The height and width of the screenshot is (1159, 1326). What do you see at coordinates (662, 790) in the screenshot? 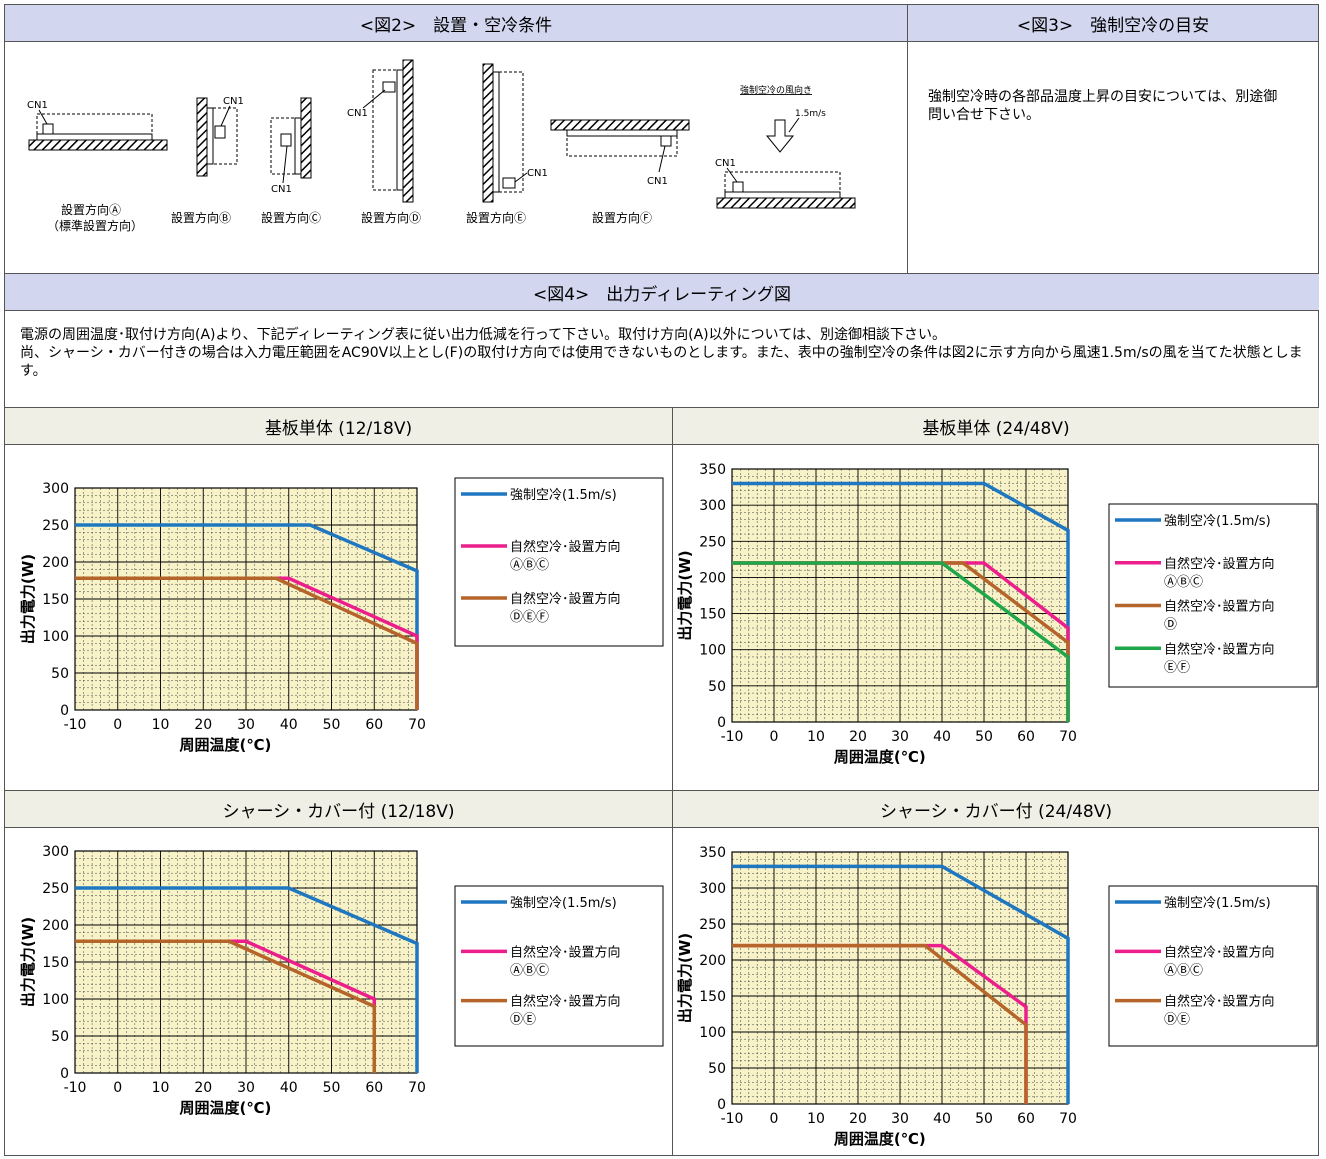
I see `section-divider-middle` at bounding box center [662, 790].